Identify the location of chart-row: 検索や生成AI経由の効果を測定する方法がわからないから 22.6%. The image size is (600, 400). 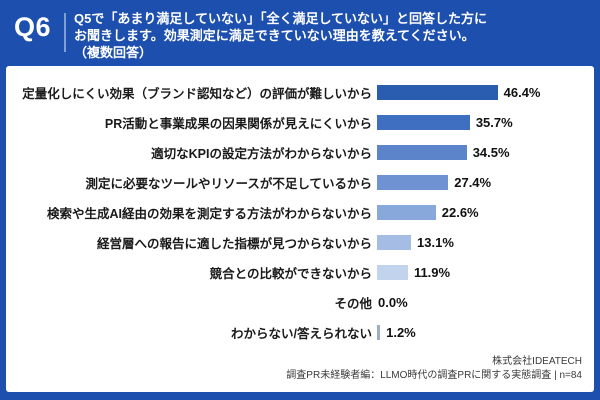
(300, 212).